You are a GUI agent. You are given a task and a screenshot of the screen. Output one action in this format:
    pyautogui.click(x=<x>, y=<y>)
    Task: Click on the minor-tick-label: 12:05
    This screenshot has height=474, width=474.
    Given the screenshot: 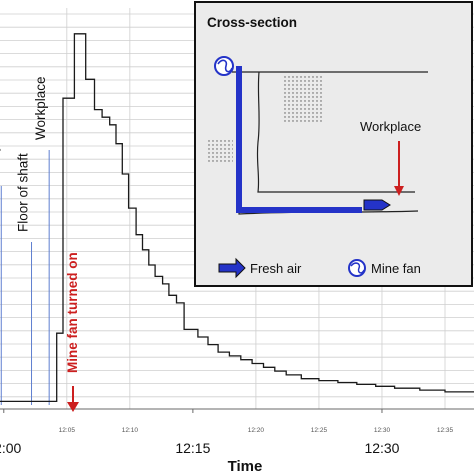 What is the action you would take?
    pyautogui.click(x=67, y=430)
    